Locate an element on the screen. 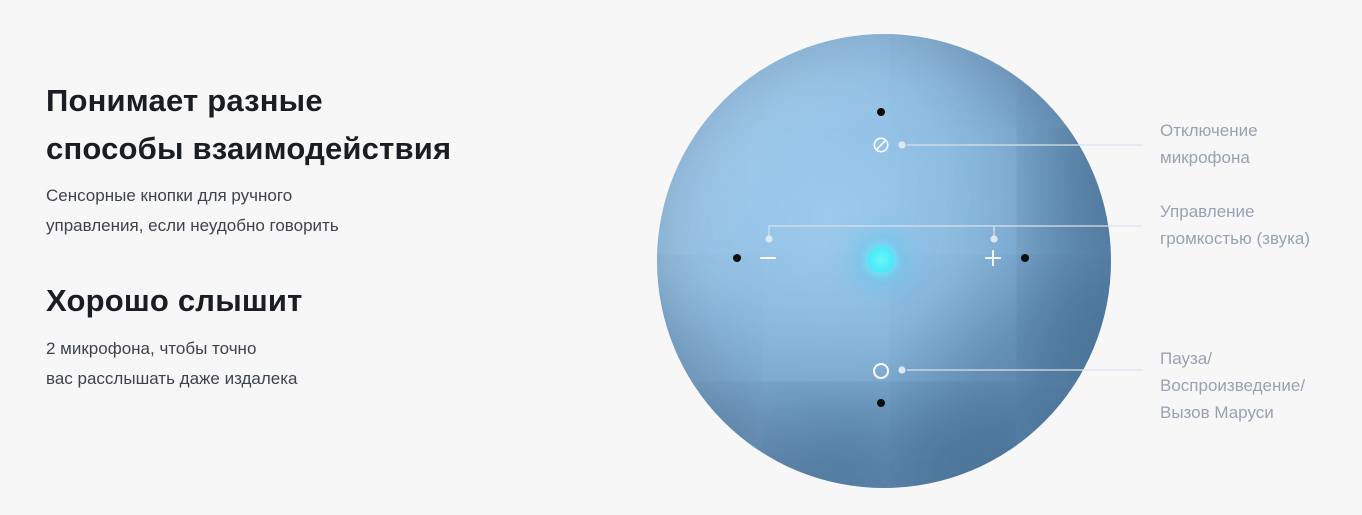 Image resolution: width=1362 pixels, height=515 pixels. mic-hole-dot-left is located at coordinates (737, 258).